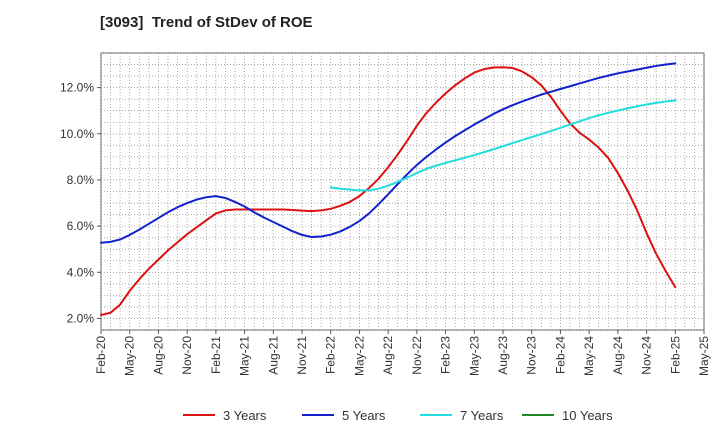  I want to click on y-tick-label: 12.0%, so click(77, 88).